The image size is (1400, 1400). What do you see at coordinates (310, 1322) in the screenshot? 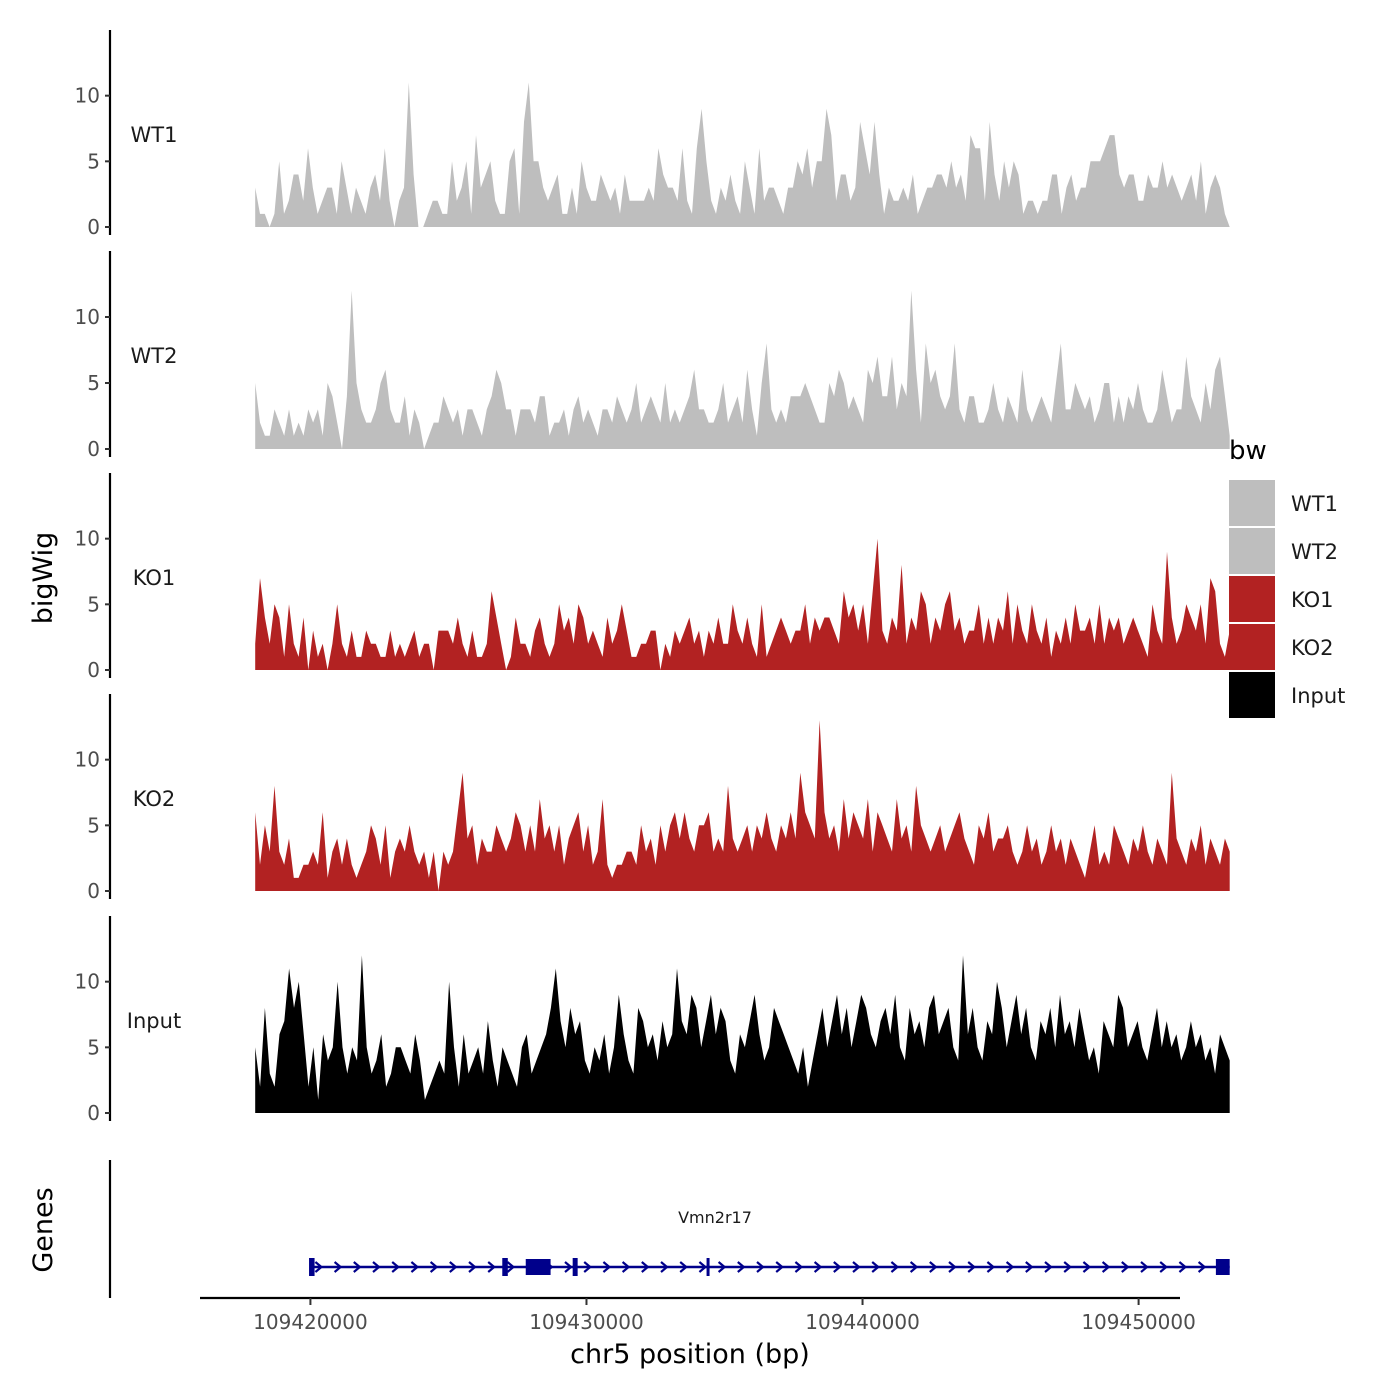
I see `x-tick-label: 109420000` at bounding box center [310, 1322].